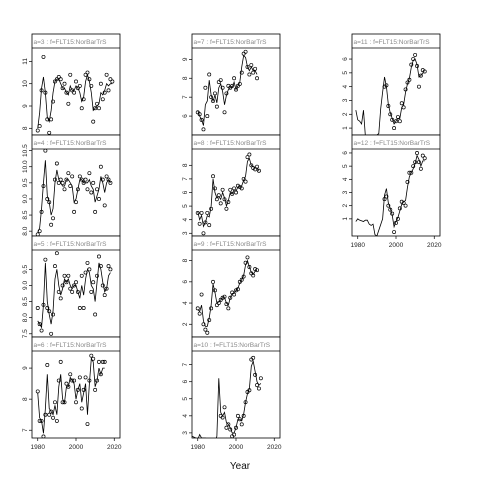 The height and width of the screenshot is (480, 480). Describe the element at coordinates (25, 150) in the screenshot. I see `y-tick-label: 10.5` at that location.